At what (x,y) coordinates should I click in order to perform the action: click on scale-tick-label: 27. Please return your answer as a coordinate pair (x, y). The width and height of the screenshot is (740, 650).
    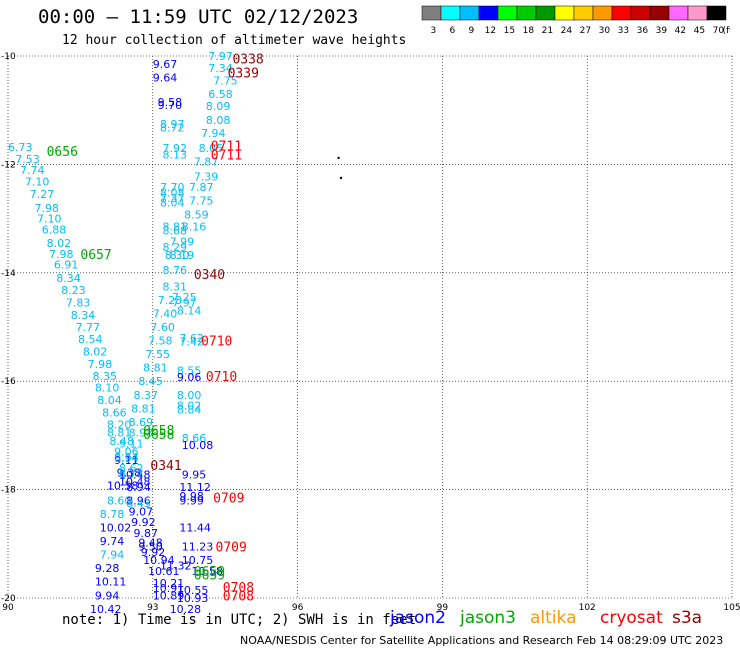
    Looking at the image, I should click on (585, 31).